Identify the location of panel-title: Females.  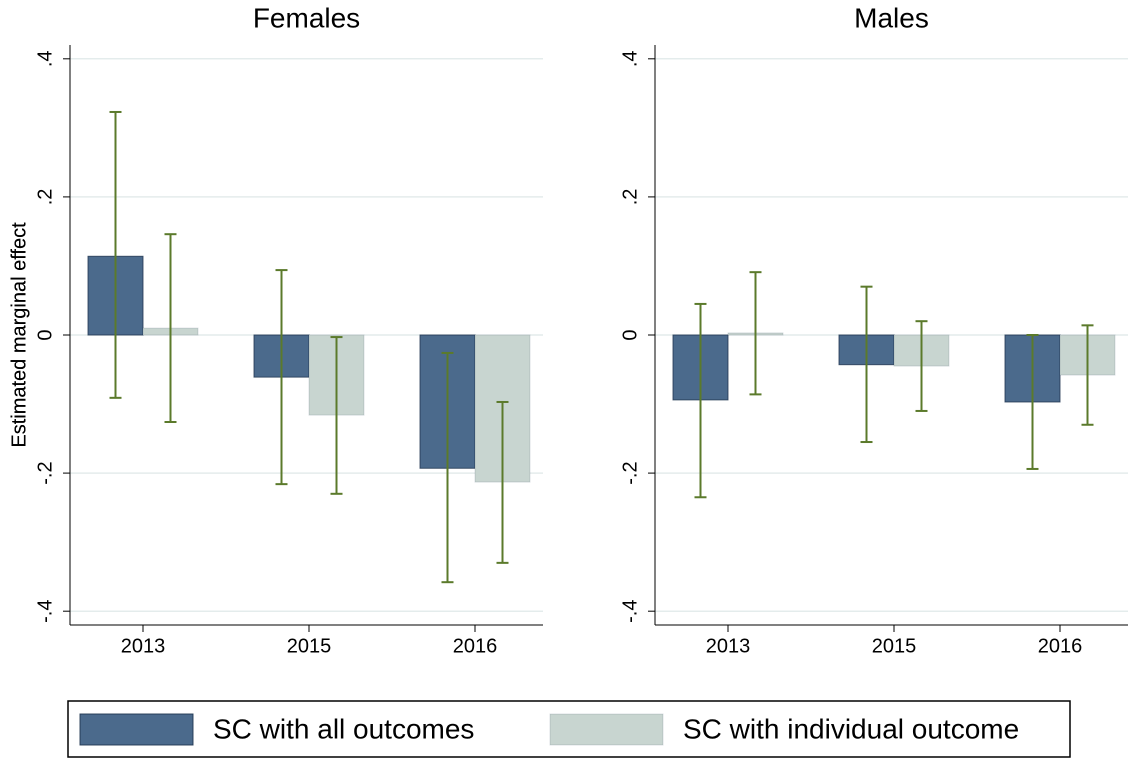
(306, 17).